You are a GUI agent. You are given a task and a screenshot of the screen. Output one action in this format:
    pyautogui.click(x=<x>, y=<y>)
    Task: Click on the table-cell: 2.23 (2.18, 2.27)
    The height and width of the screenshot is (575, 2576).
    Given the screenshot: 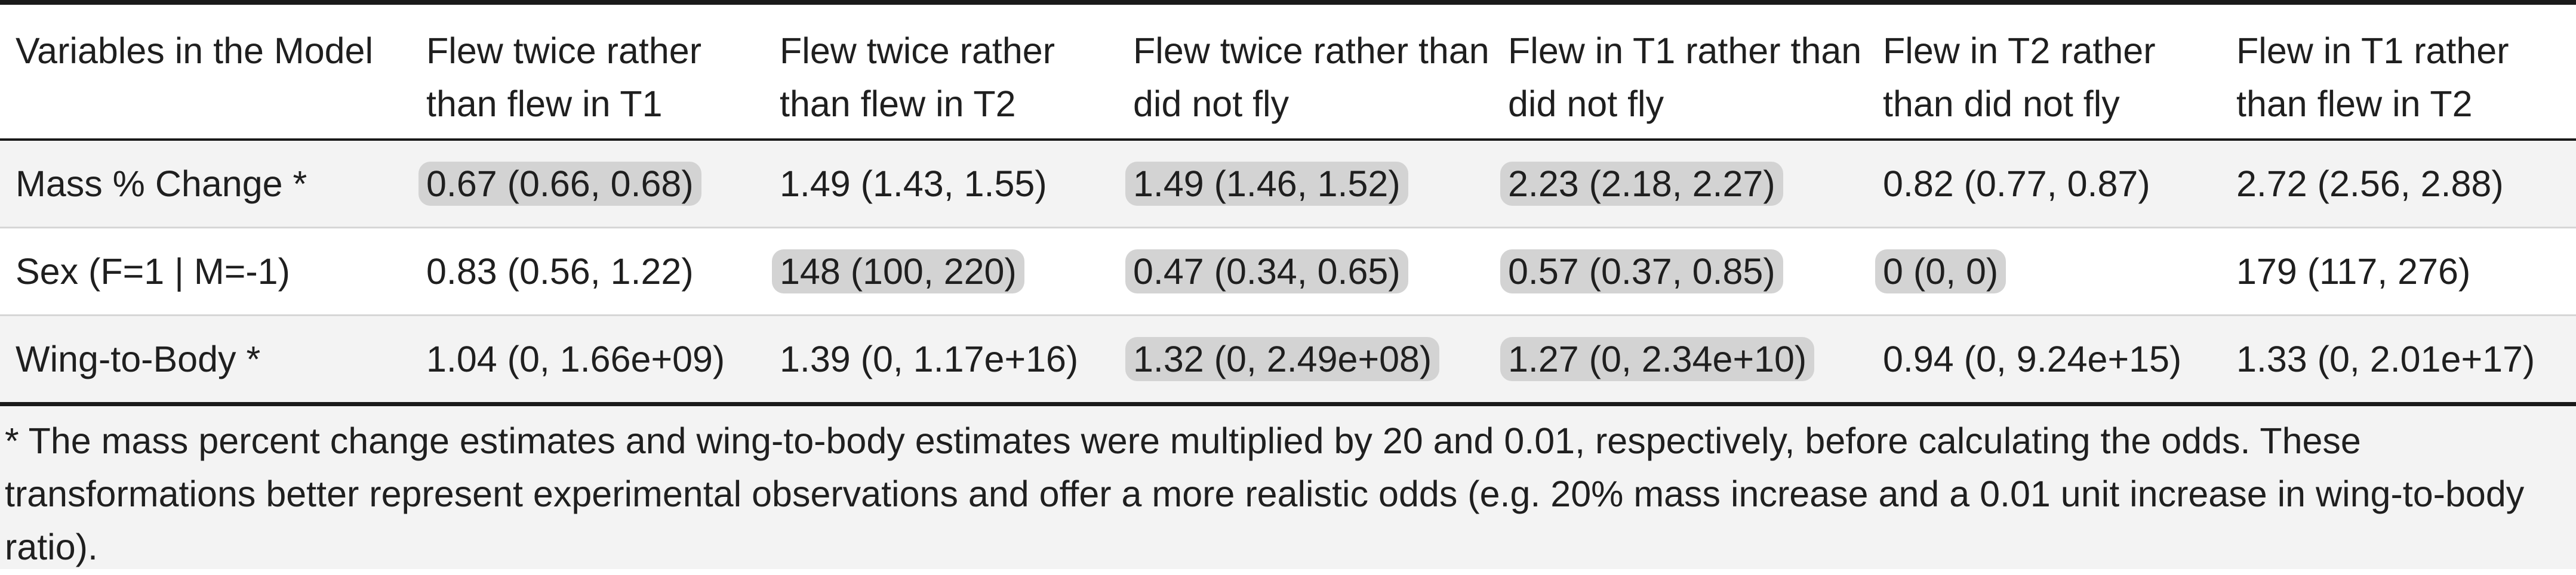 What is the action you would take?
    pyautogui.click(x=1679, y=183)
    